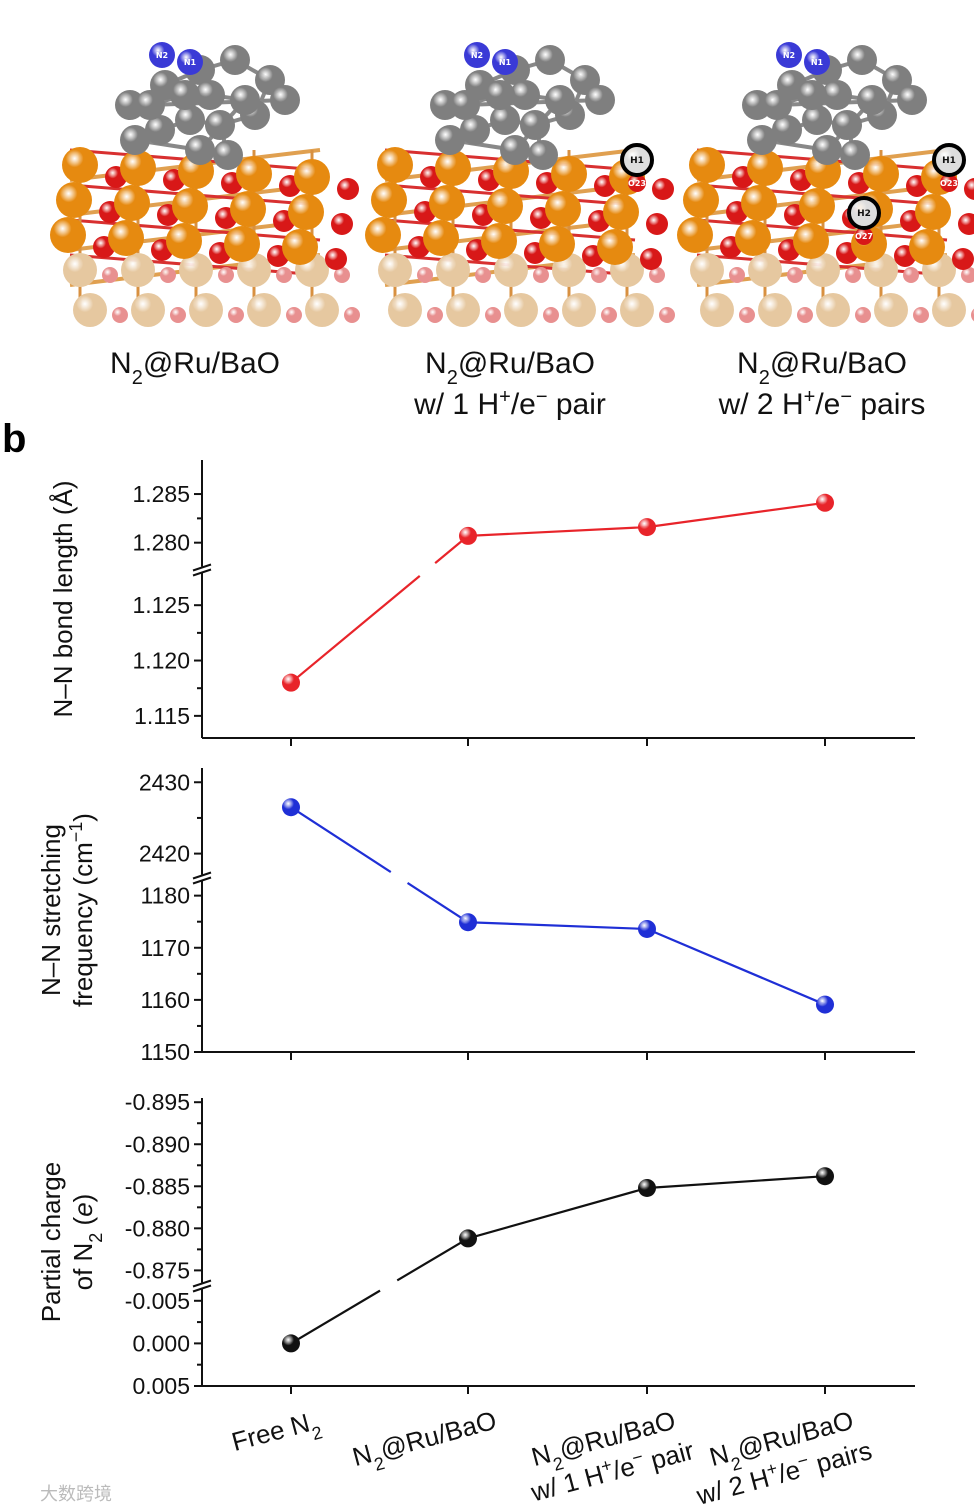 This screenshot has height=1510, width=974. I want to click on y-tick-label: 0.005, so click(161, 1386).